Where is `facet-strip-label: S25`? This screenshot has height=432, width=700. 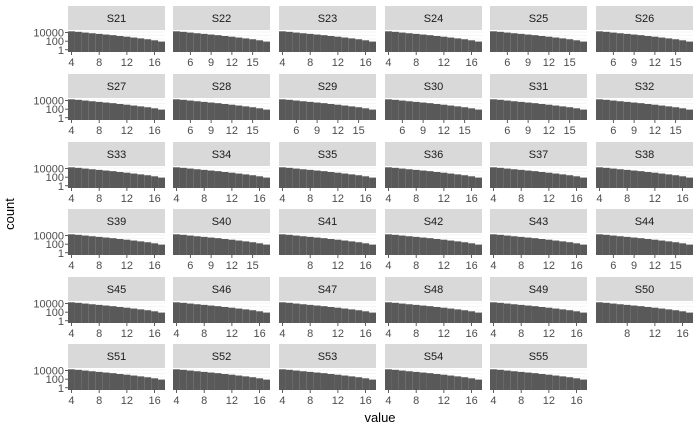
facet-strip-label: S25 is located at coordinates (539, 19).